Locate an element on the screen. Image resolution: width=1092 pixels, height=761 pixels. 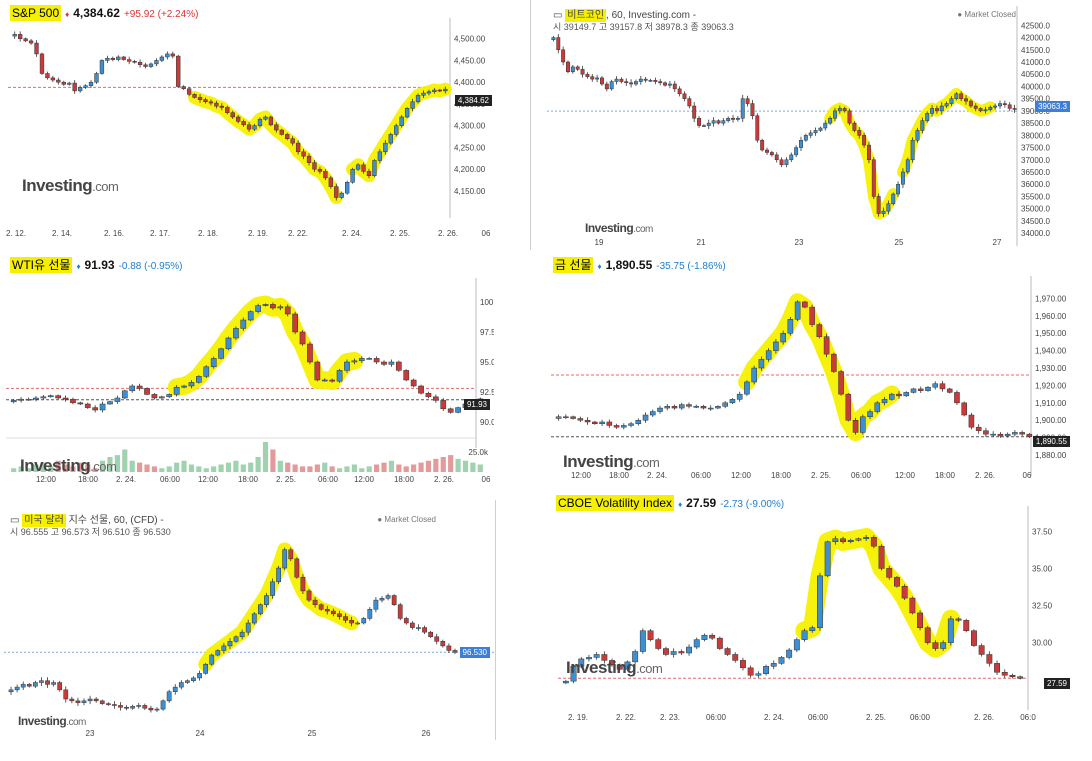
sp500-ytick: 4,400.00 is located at coordinates (470, 82).